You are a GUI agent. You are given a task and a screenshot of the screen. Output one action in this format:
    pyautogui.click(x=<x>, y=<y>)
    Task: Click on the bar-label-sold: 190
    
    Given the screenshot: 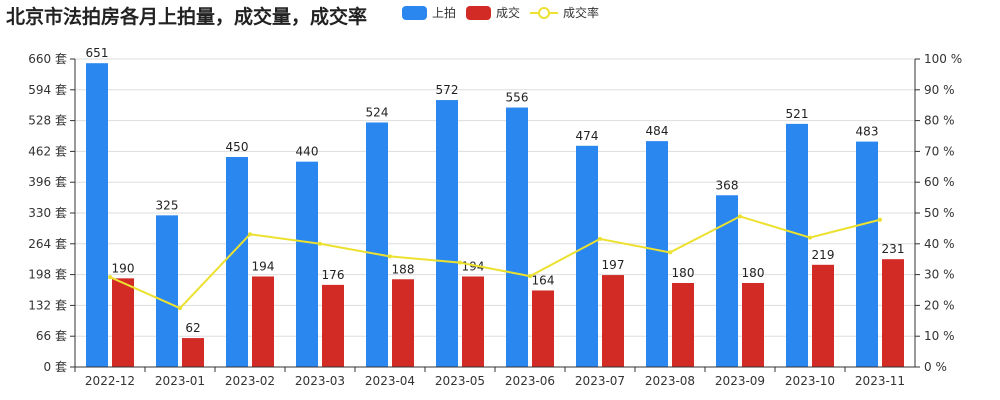 What is the action you would take?
    pyautogui.click(x=123, y=268)
    